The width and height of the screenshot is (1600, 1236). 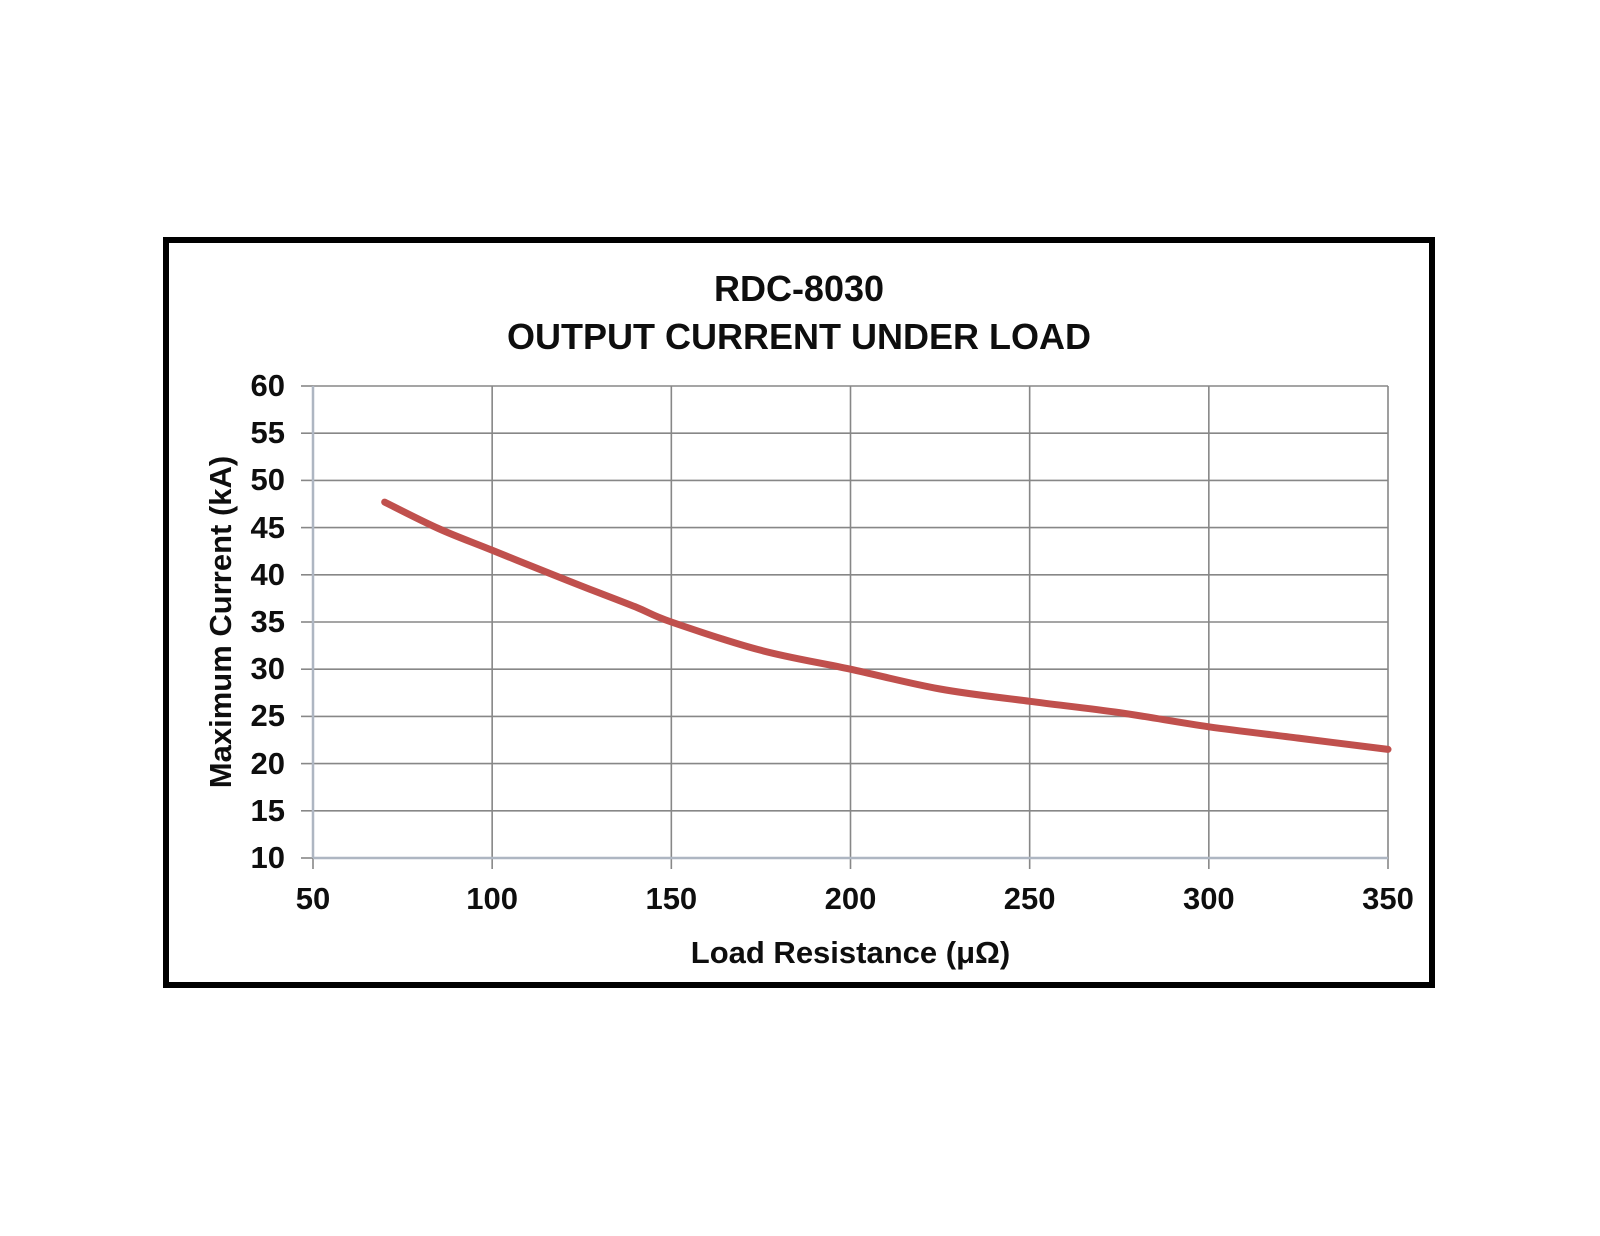 I want to click on x-axis-title: Load Resistance (μΩ), so click(x=850, y=952).